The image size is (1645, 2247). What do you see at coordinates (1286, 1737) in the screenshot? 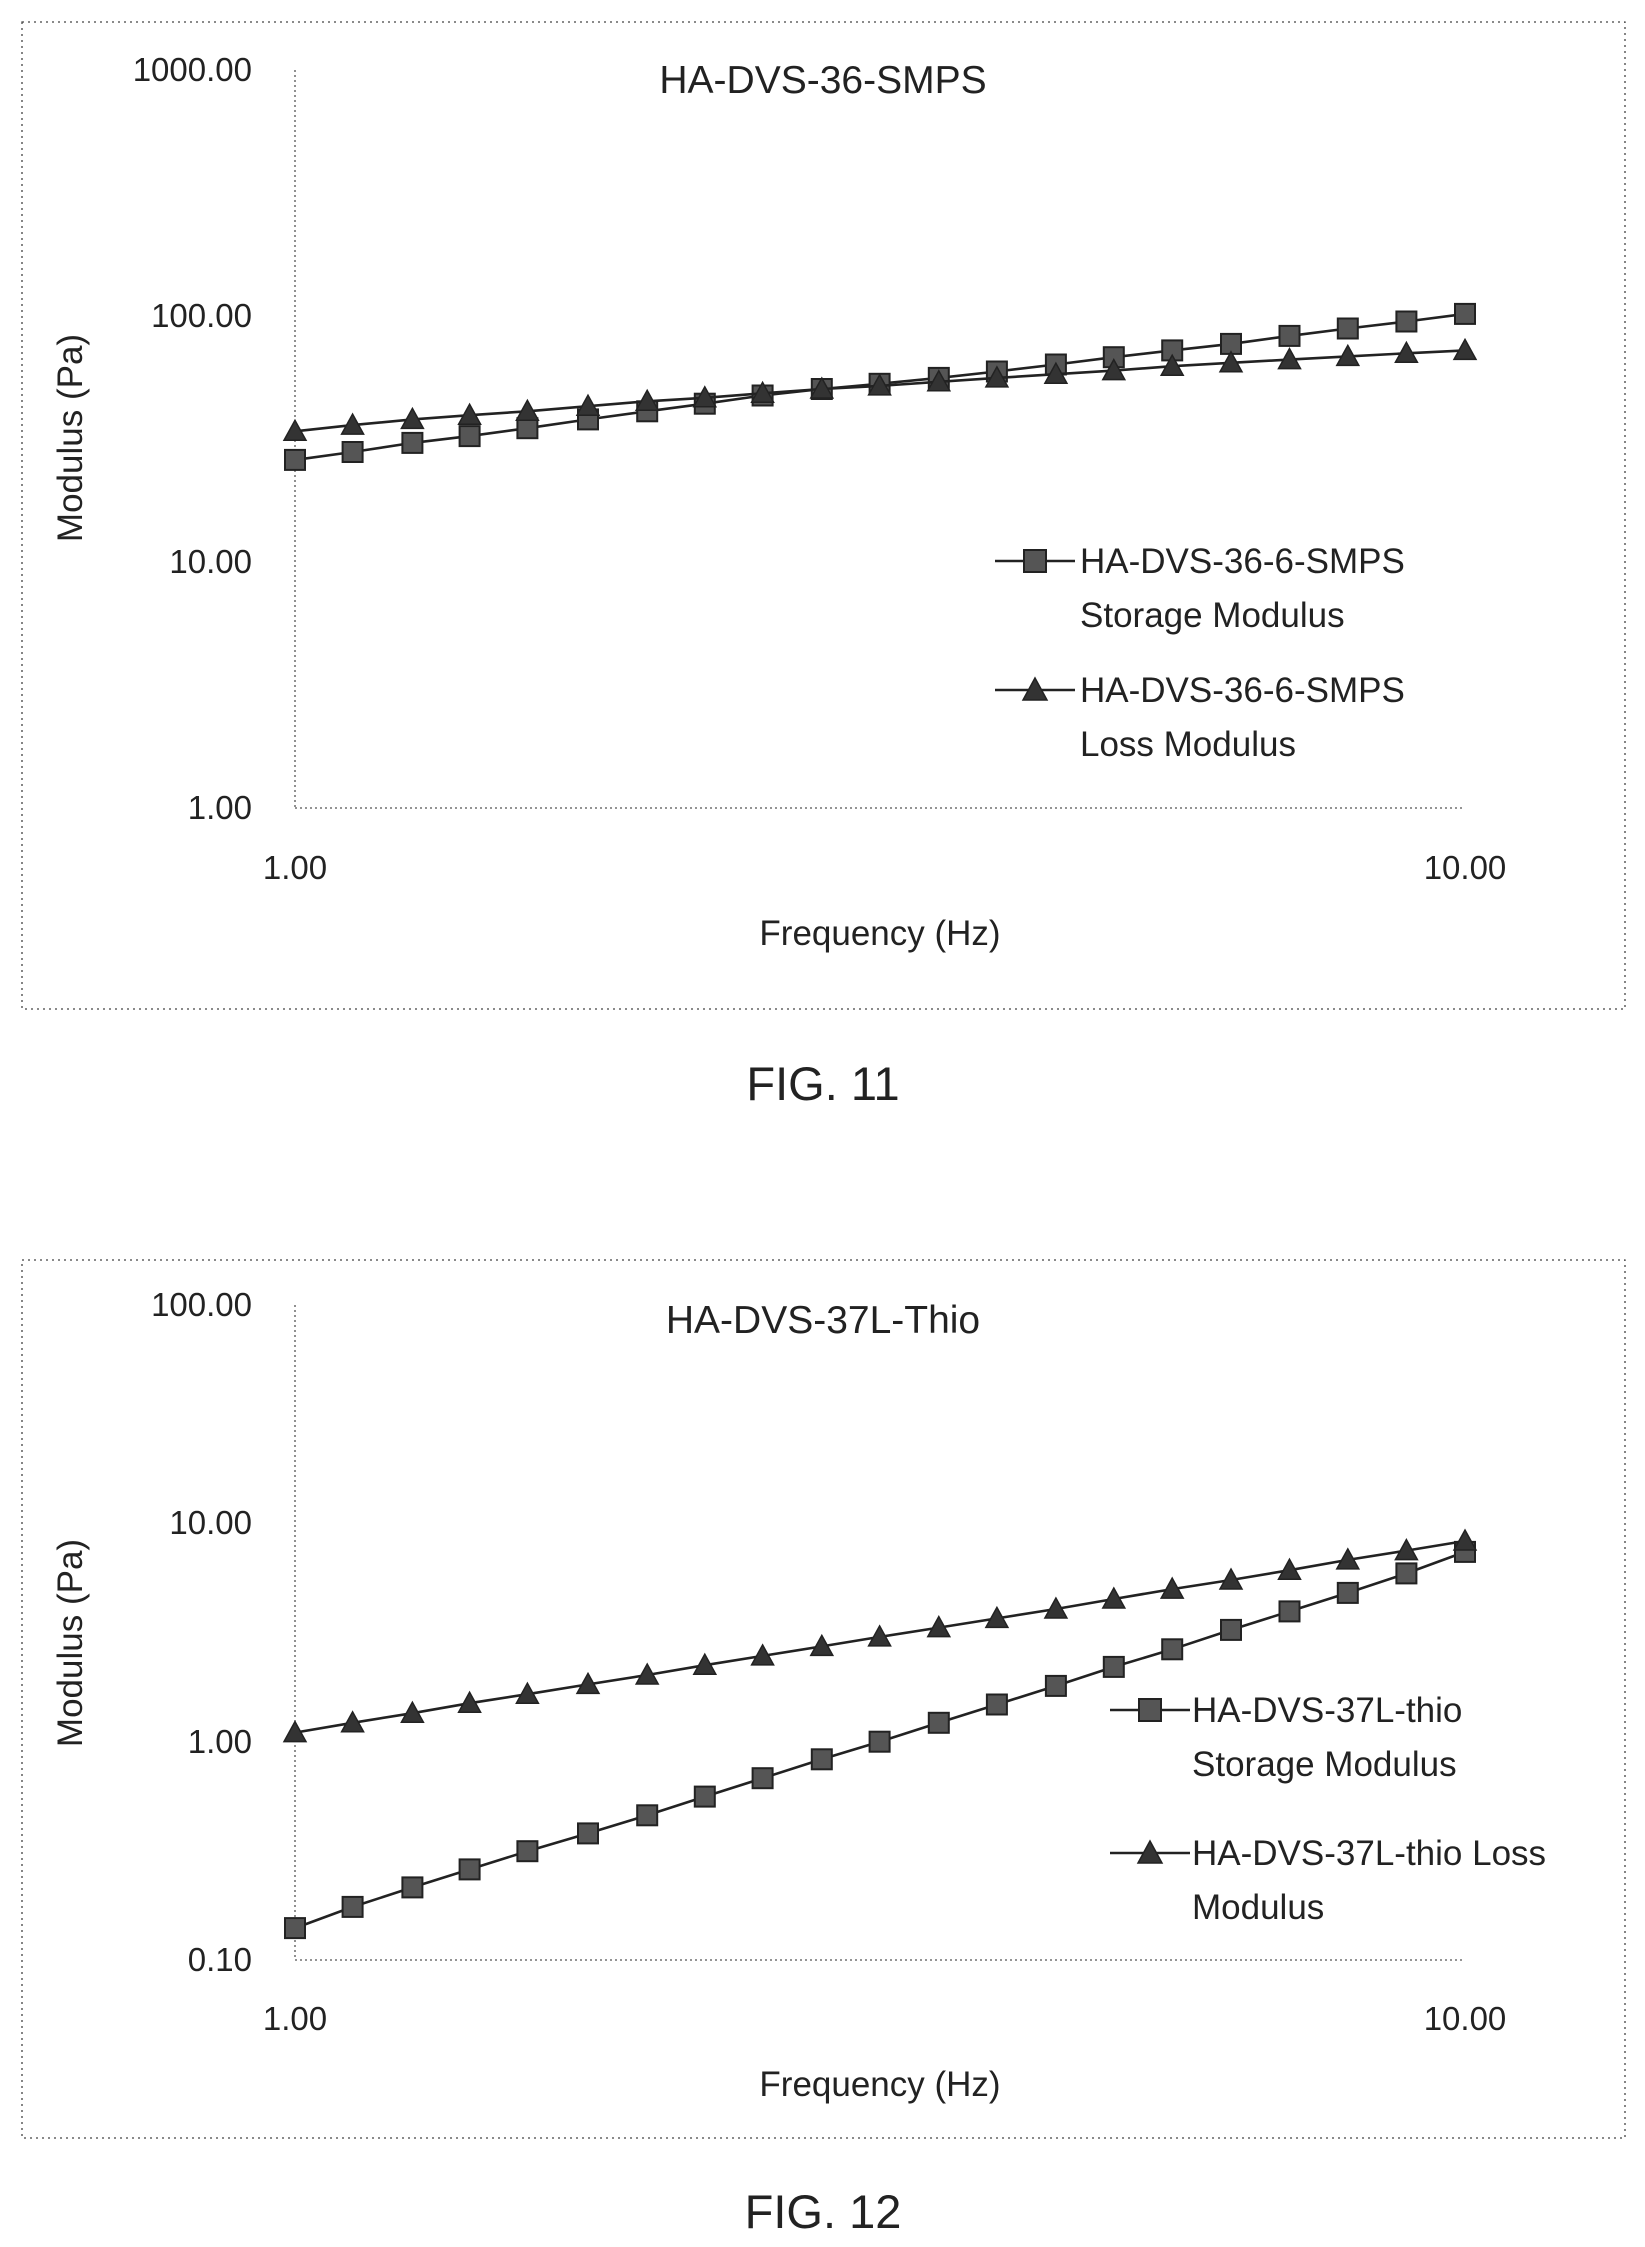
I see `legend-item-storage: HA-DVS-37L-thio Storage Modulus` at bounding box center [1286, 1737].